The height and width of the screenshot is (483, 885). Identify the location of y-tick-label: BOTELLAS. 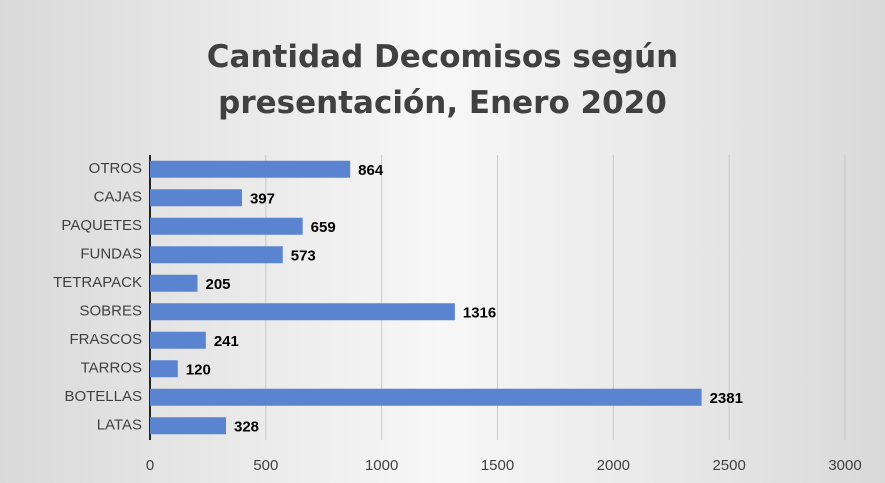
(103, 396).